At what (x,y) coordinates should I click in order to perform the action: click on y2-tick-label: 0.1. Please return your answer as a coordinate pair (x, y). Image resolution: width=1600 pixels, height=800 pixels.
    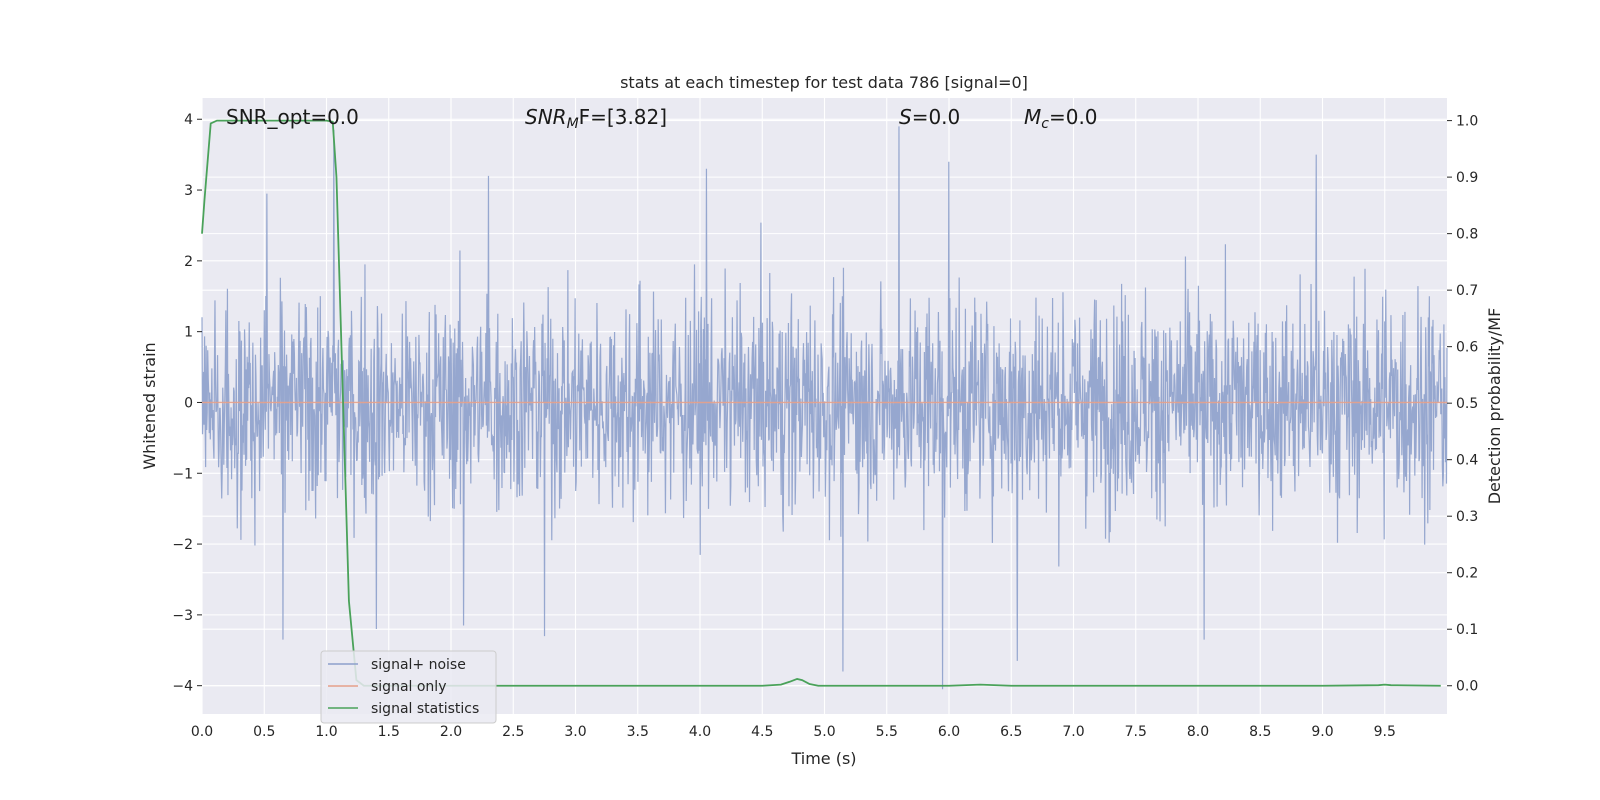
    Looking at the image, I should click on (1467, 630).